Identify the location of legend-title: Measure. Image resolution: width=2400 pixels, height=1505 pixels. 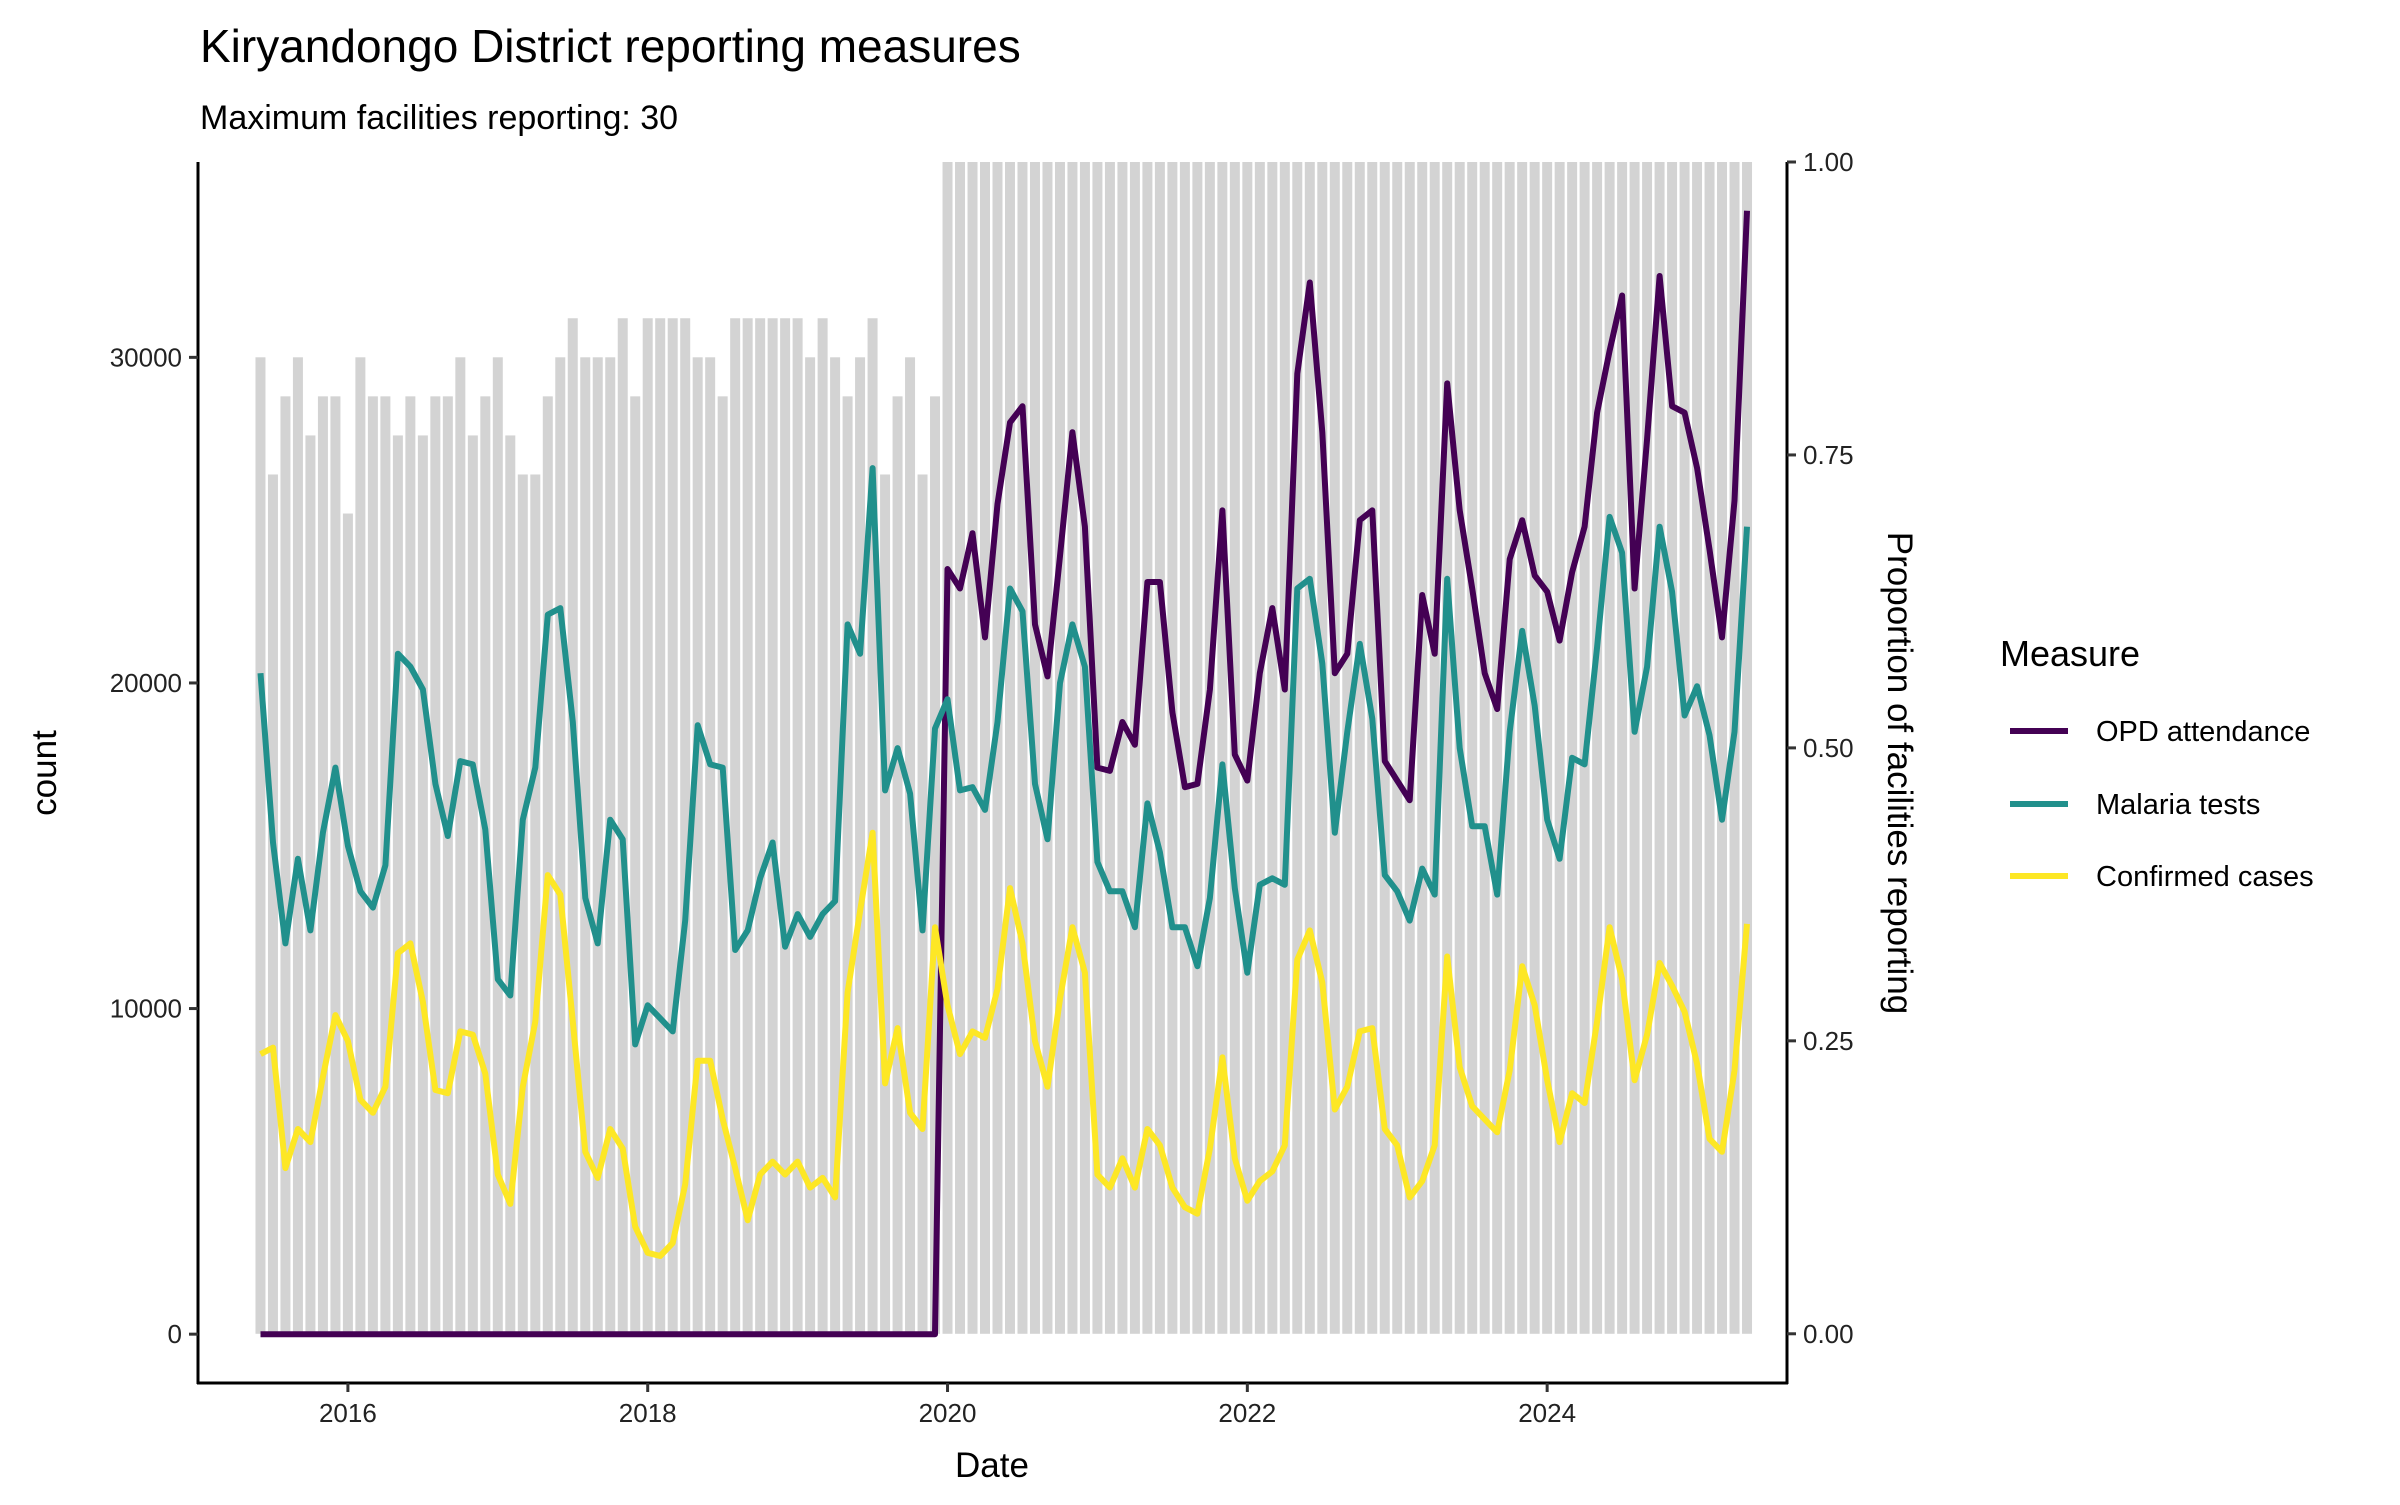
(2070, 653).